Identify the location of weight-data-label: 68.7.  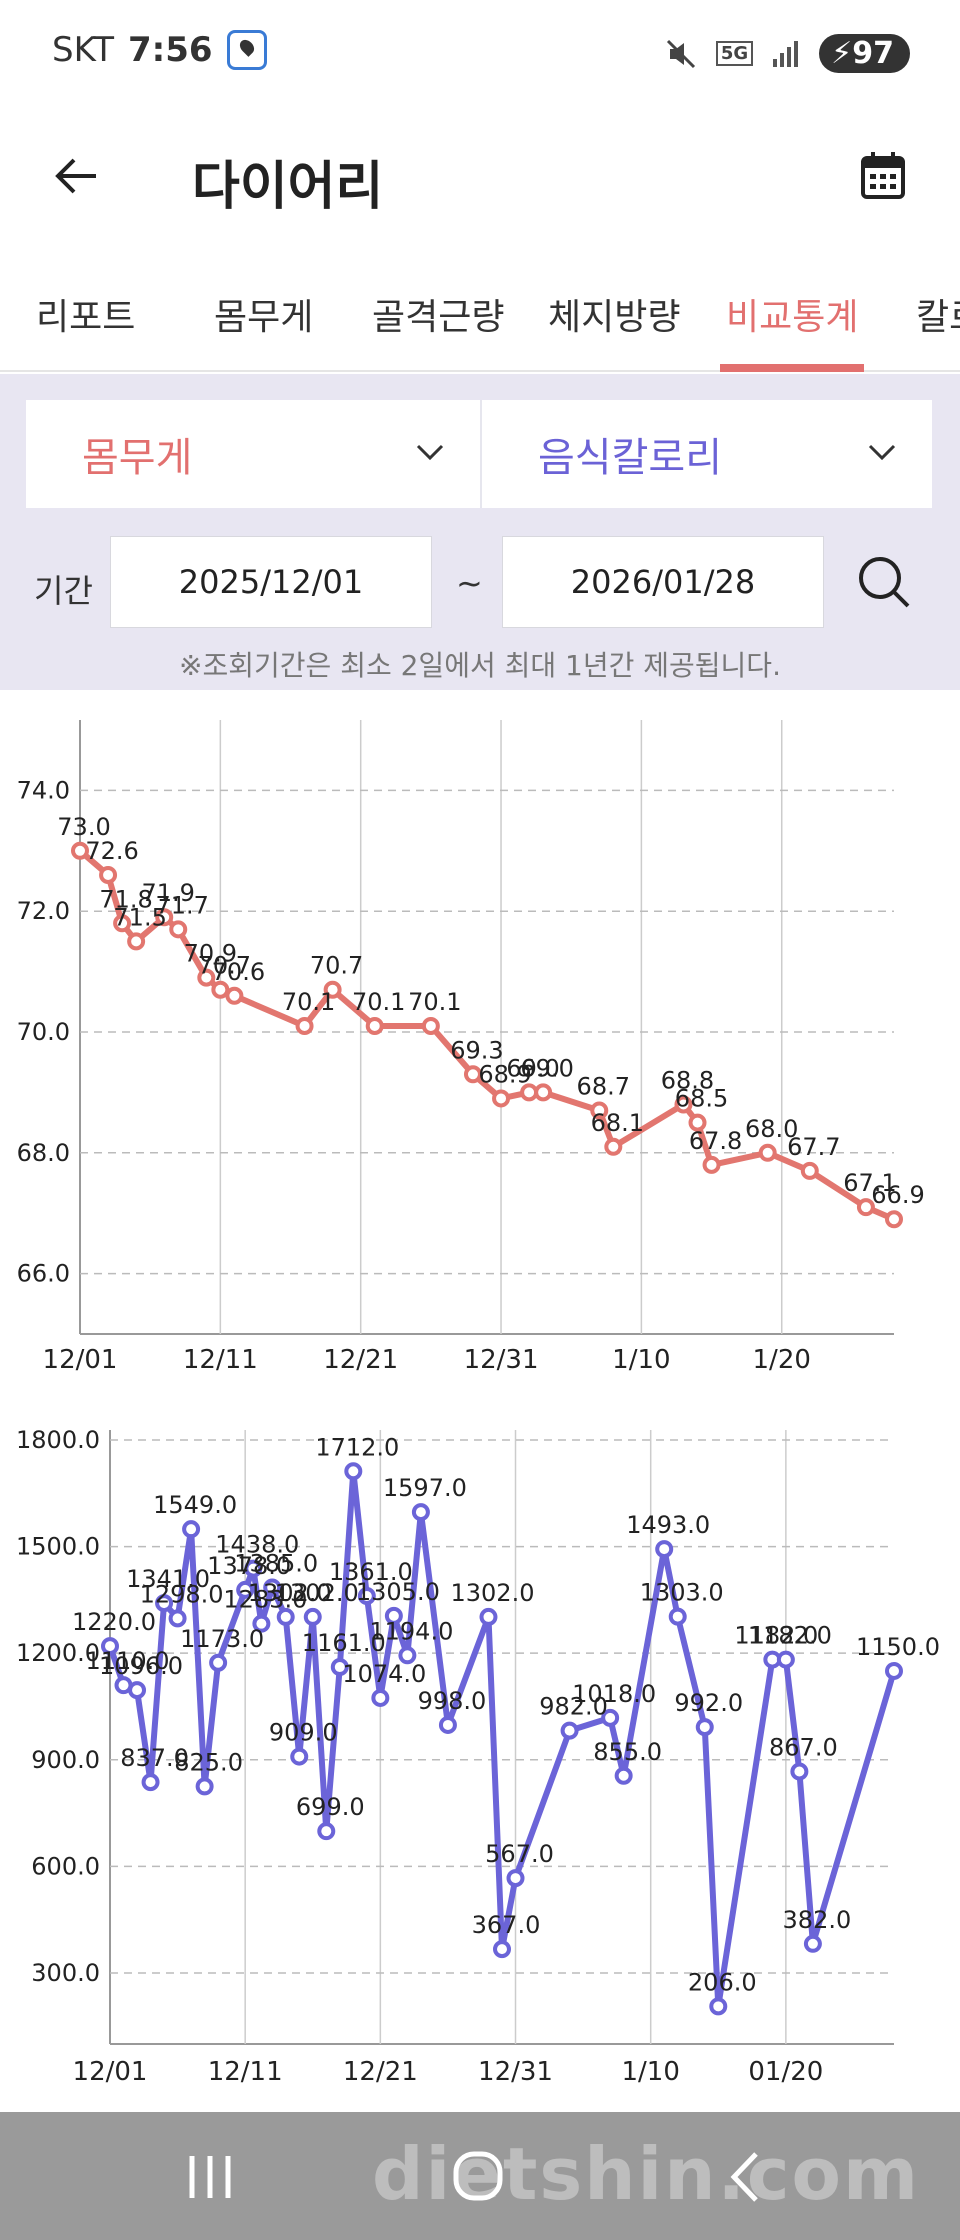
(603, 1087).